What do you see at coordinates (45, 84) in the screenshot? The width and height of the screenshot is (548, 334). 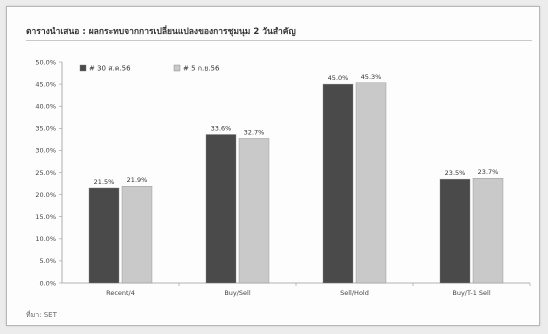 I see `y-tick-label: 45.0%` at bounding box center [45, 84].